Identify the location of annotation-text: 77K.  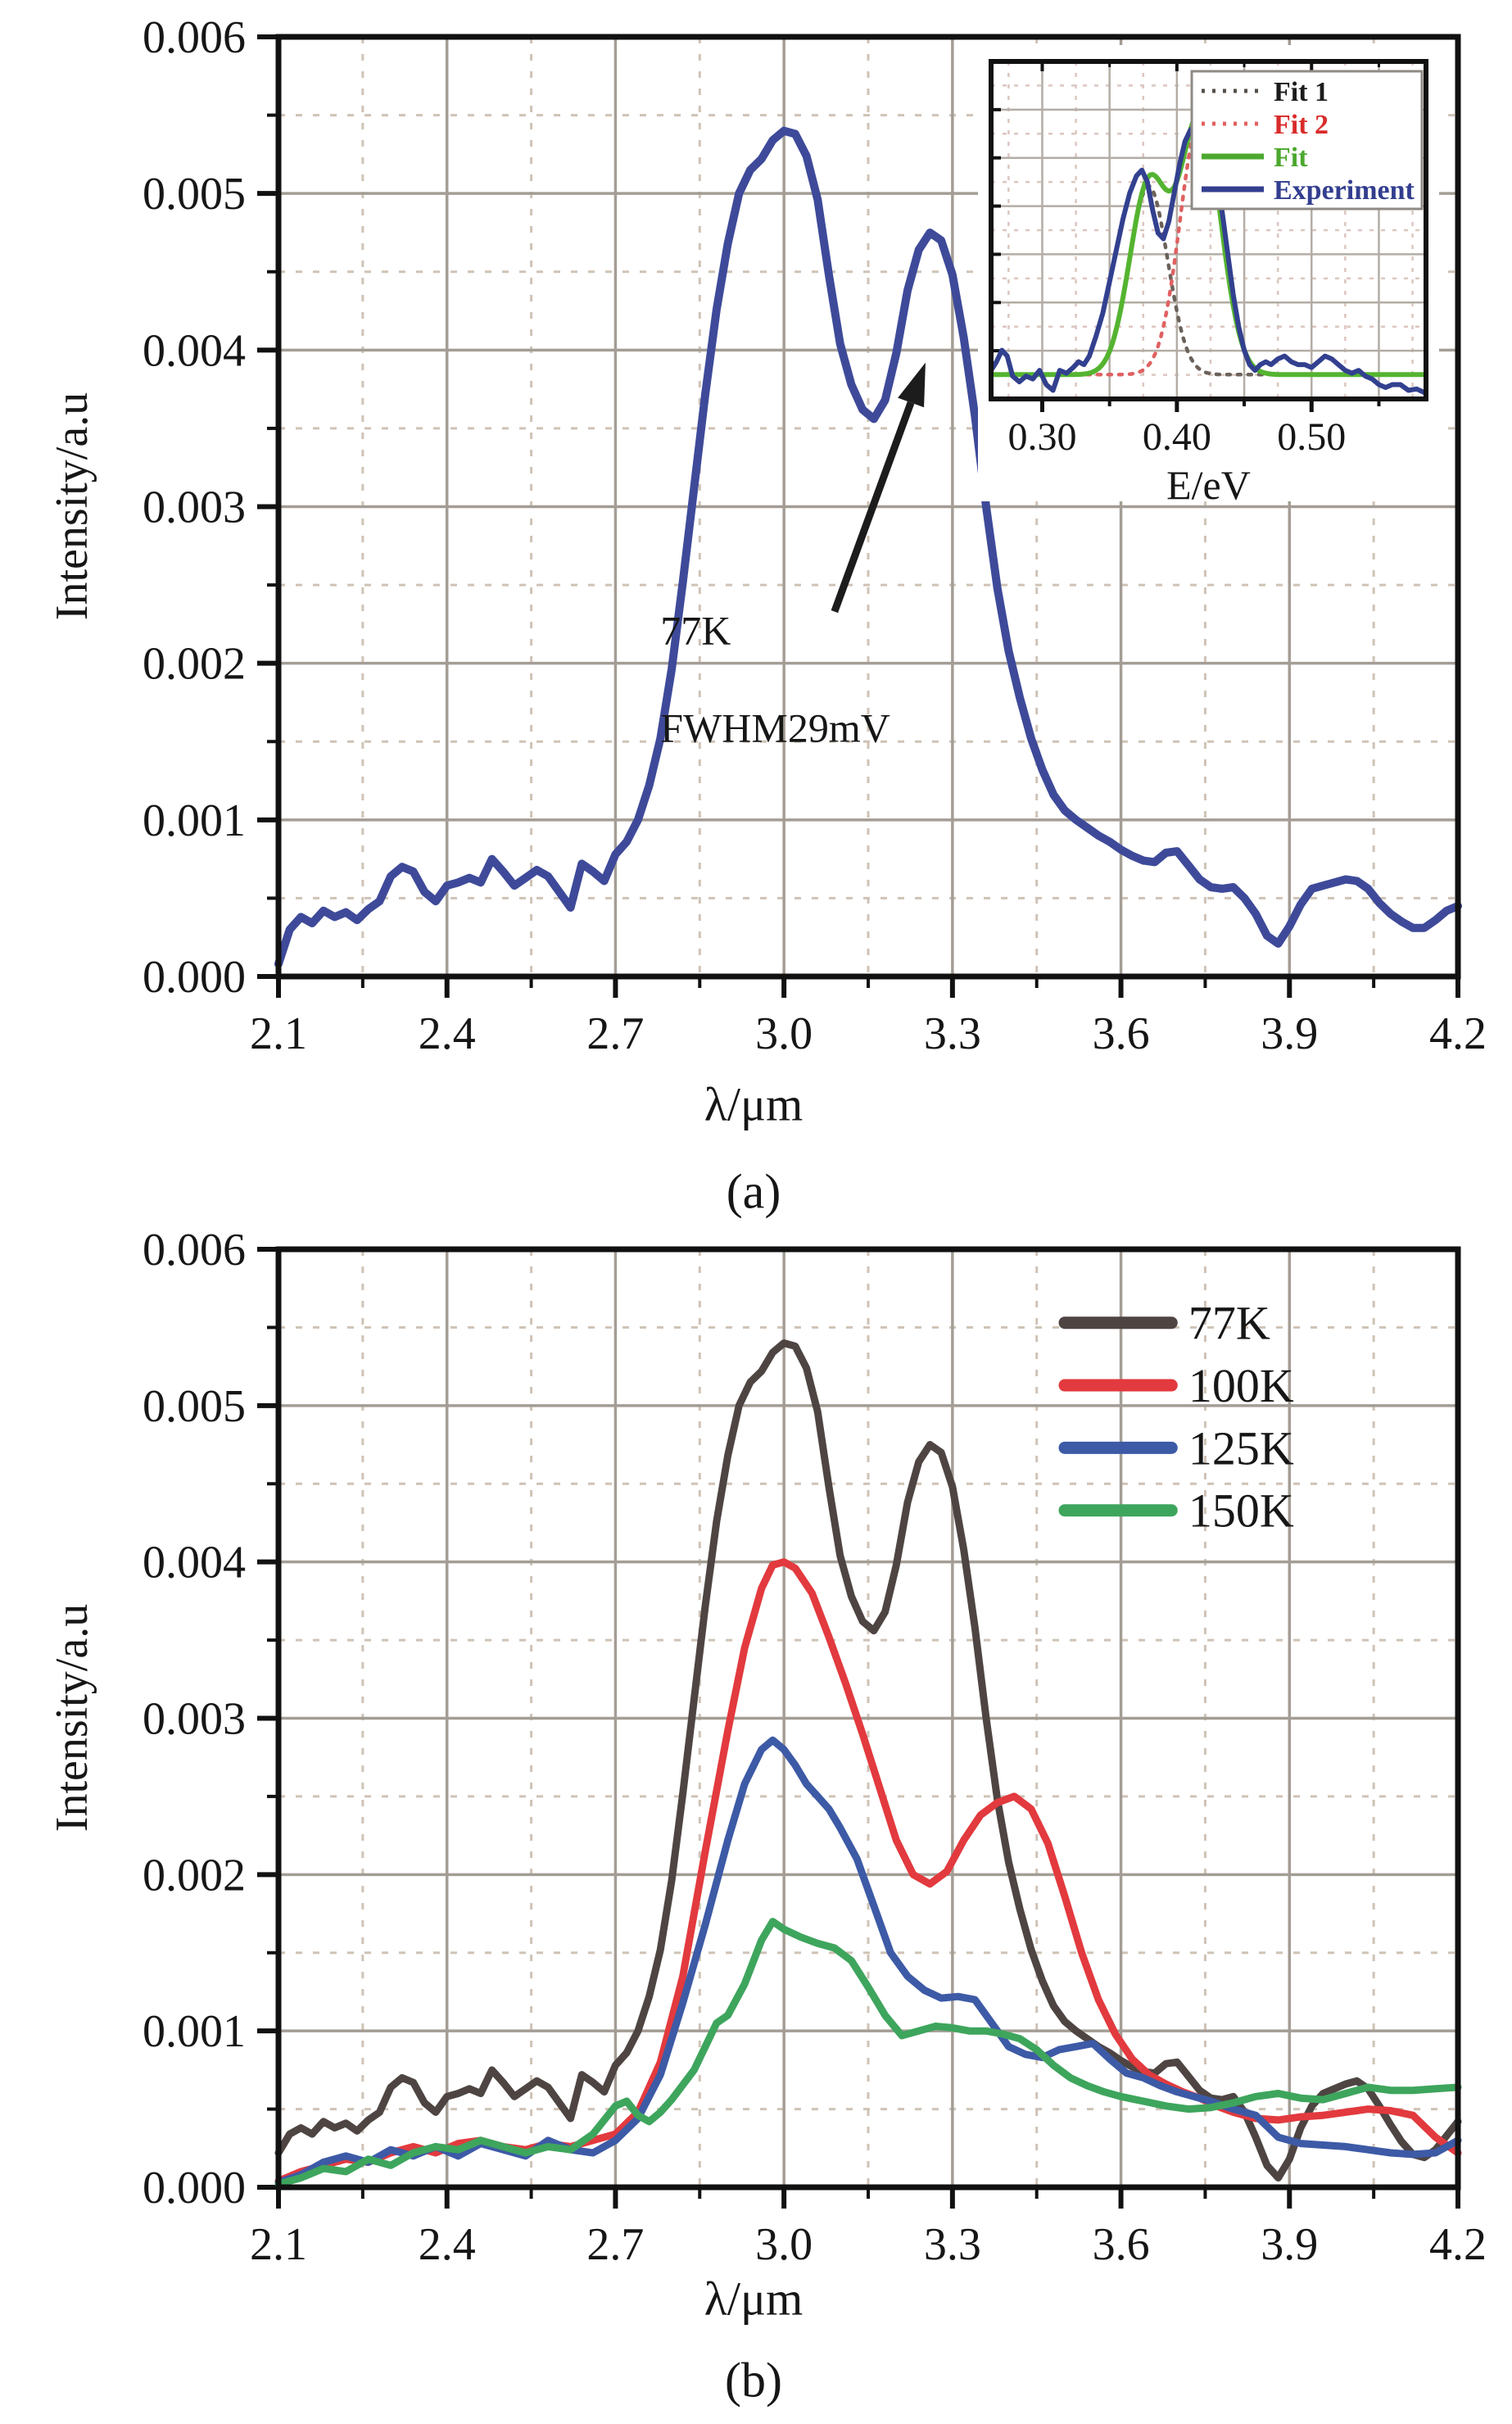
(696, 631).